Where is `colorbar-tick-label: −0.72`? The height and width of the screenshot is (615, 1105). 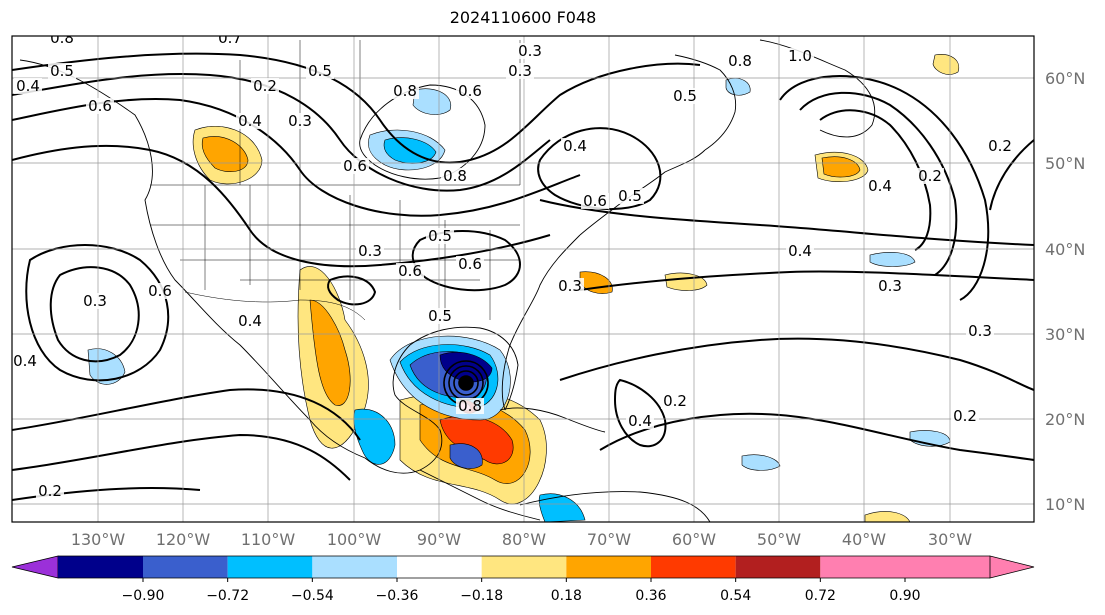
colorbar-tick-label: −0.72 is located at coordinates (227, 596).